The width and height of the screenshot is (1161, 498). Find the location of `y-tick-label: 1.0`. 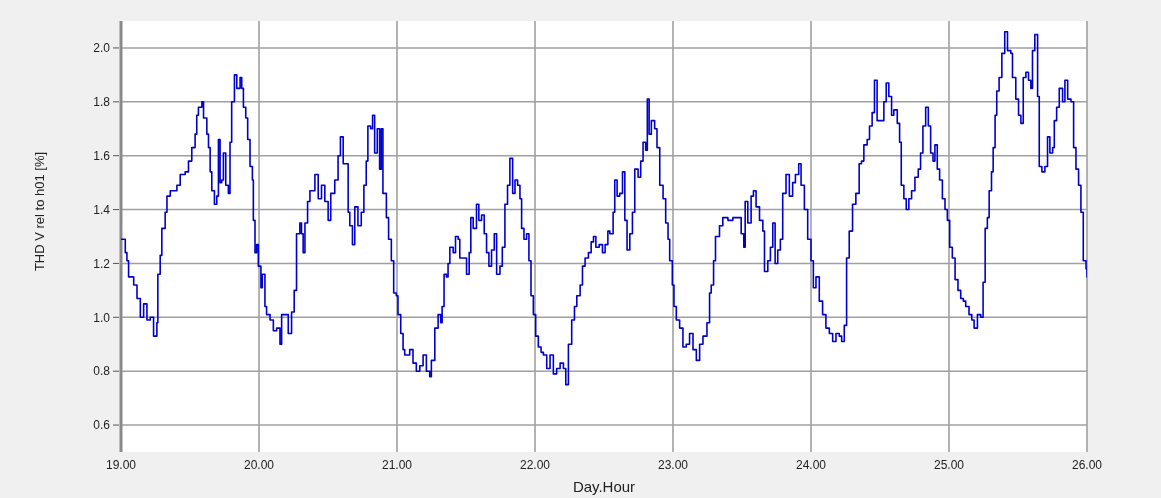

y-tick-label: 1.0 is located at coordinates (102, 317).